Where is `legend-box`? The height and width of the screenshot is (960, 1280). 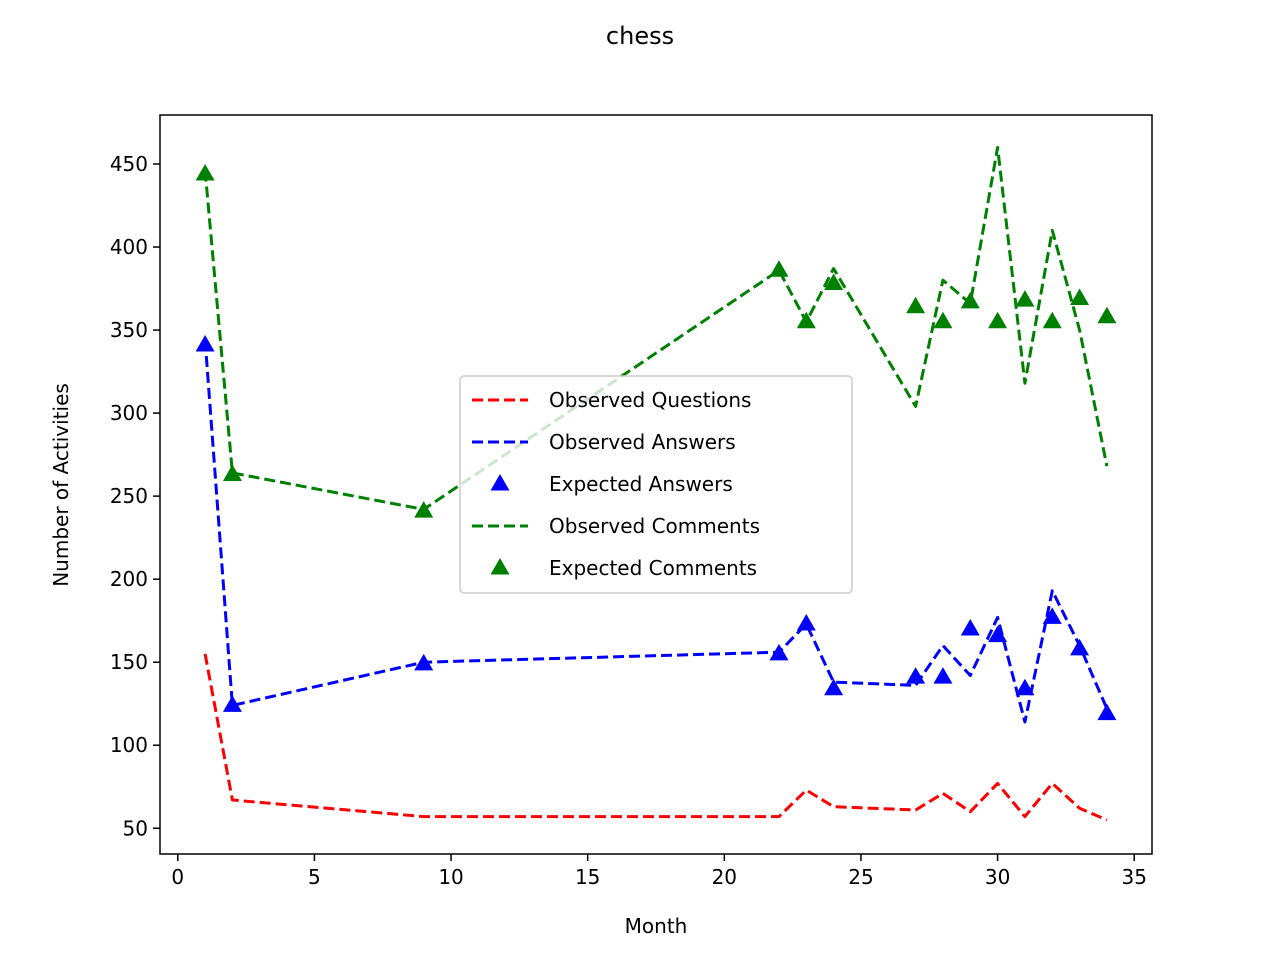
legend-box is located at coordinates (656, 484).